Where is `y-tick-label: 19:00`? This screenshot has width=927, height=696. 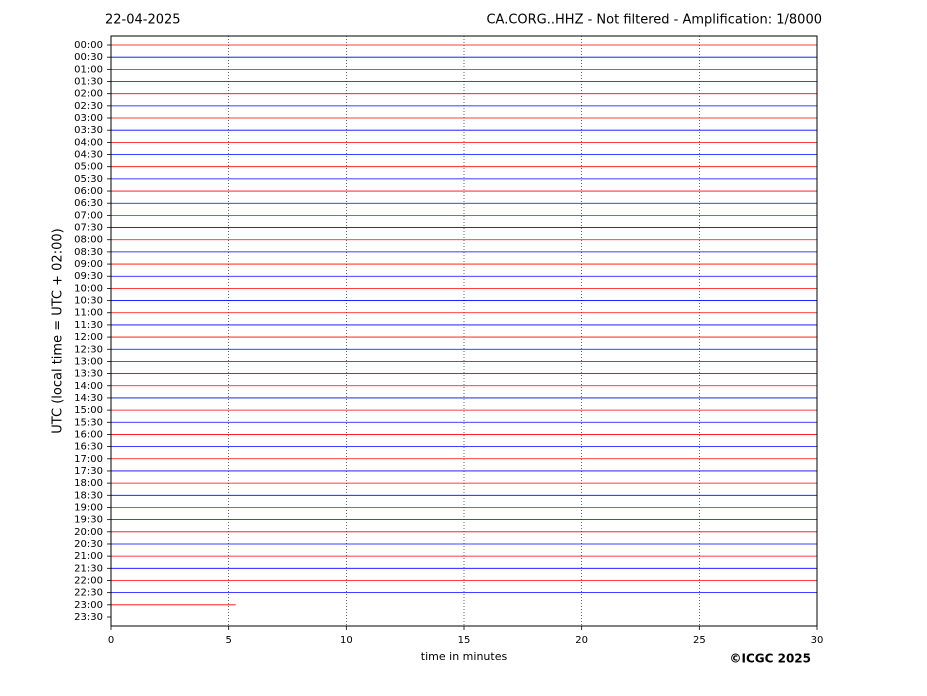 y-tick-label: 19:00 is located at coordinates (88, 507).